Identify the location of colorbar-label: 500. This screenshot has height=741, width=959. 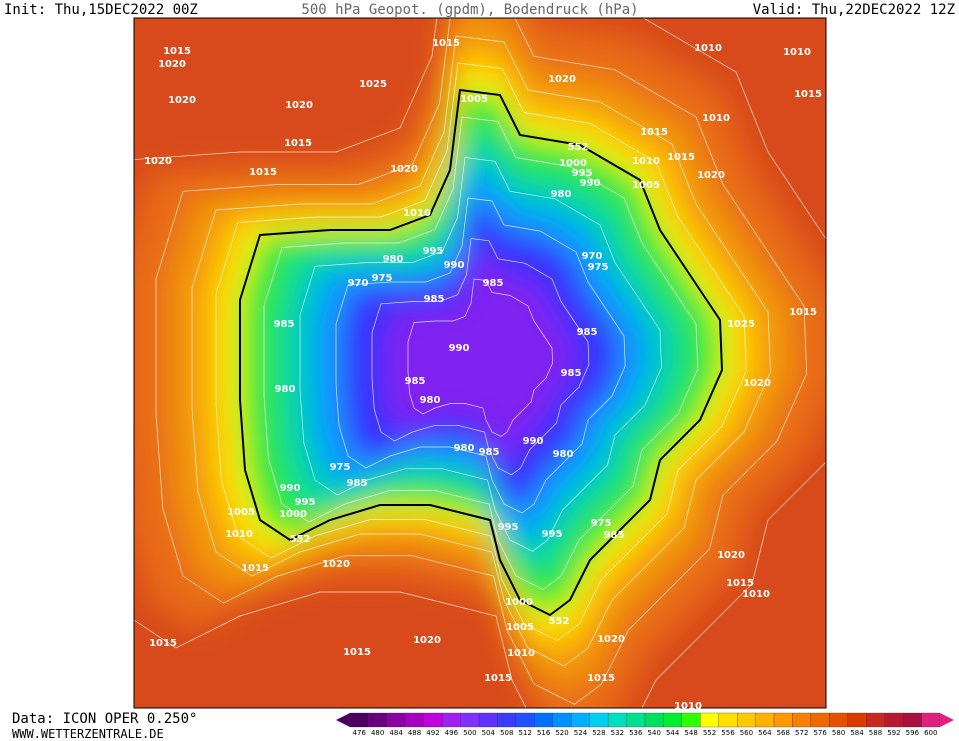
(469, 733).